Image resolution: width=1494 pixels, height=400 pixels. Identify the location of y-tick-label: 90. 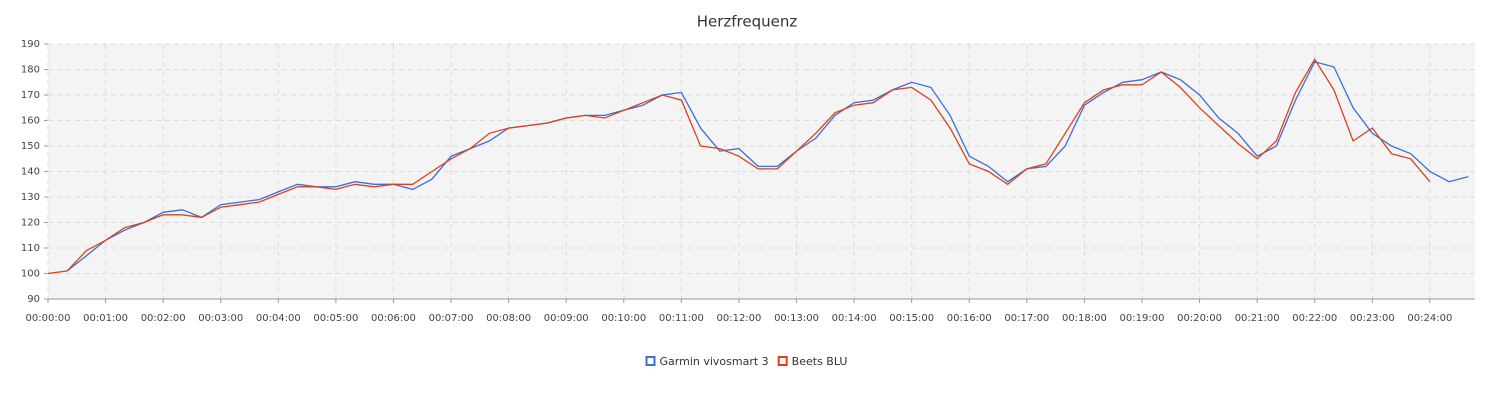
(33, 299).